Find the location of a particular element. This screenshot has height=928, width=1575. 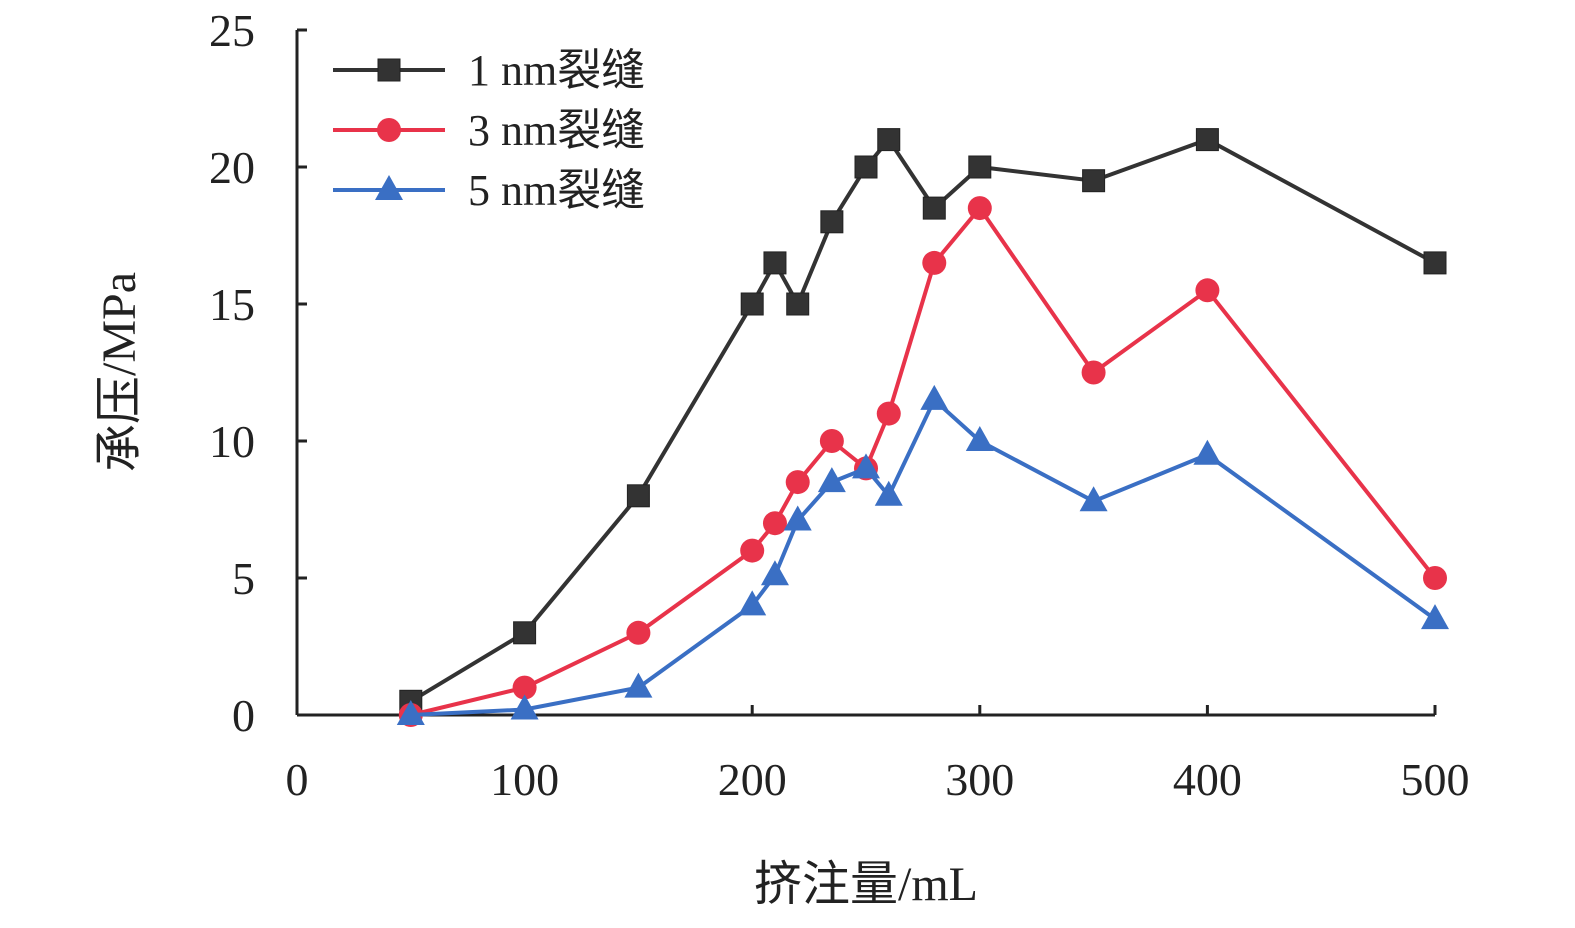

legend-item: 5 nm裂缝 is located at coordinates (489, 190).